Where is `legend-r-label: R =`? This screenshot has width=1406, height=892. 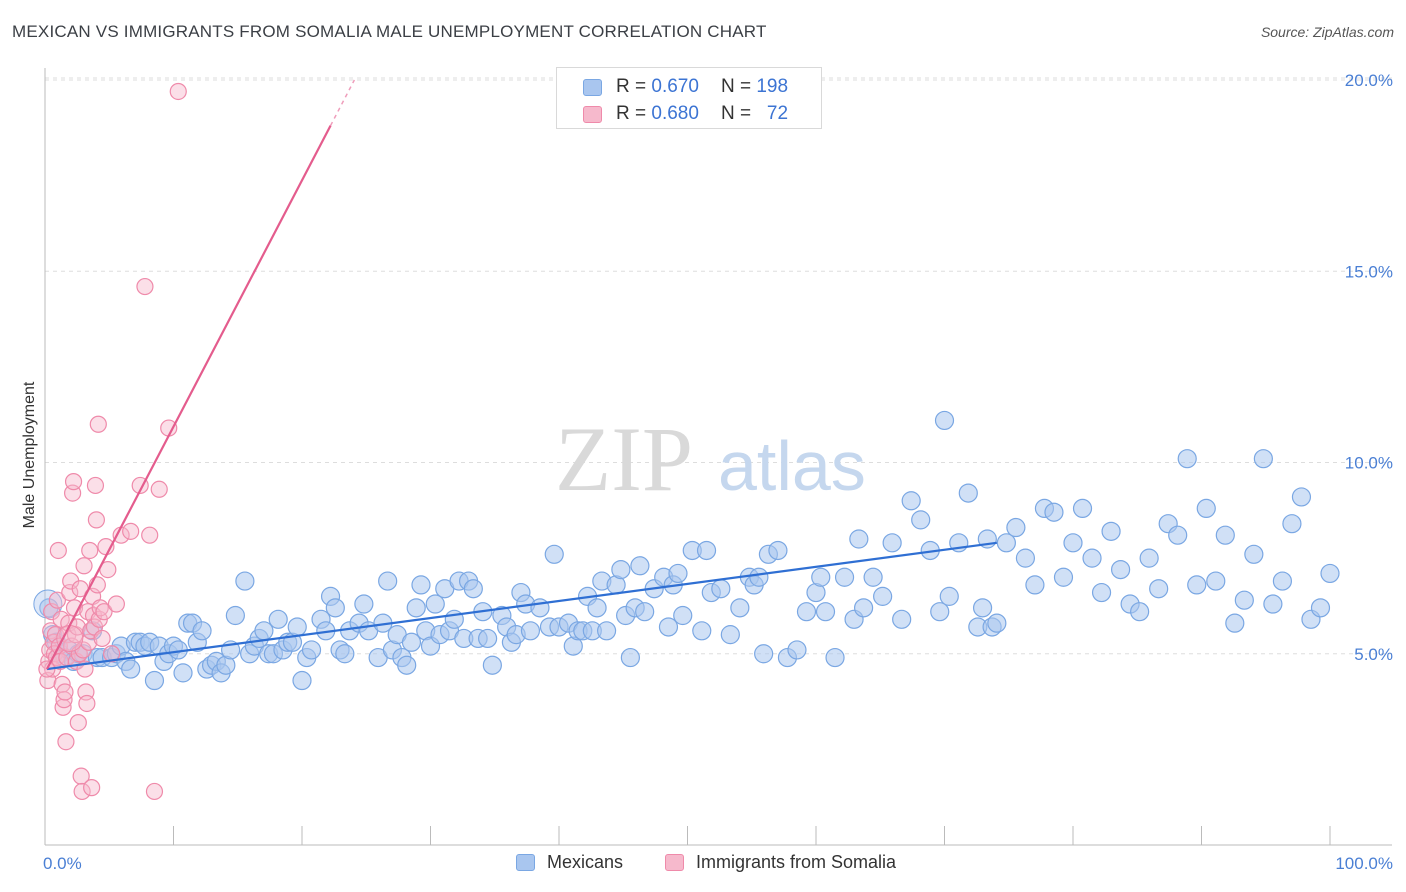
legend-r-label: R = is located at coordinates (631, 86).